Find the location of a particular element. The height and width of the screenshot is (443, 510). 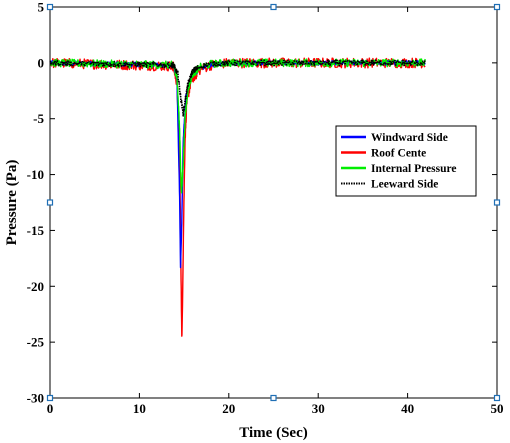

y-tick-label: -10 is located at coordinates (35, 174).